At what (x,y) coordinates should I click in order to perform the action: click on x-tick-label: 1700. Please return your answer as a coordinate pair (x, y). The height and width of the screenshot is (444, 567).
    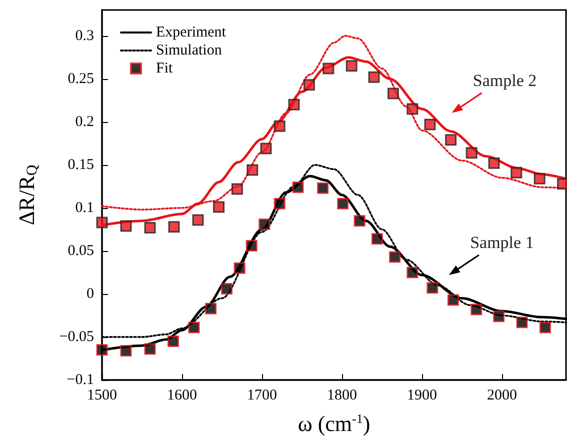
    Looking at the image, I should click on (262, 396).